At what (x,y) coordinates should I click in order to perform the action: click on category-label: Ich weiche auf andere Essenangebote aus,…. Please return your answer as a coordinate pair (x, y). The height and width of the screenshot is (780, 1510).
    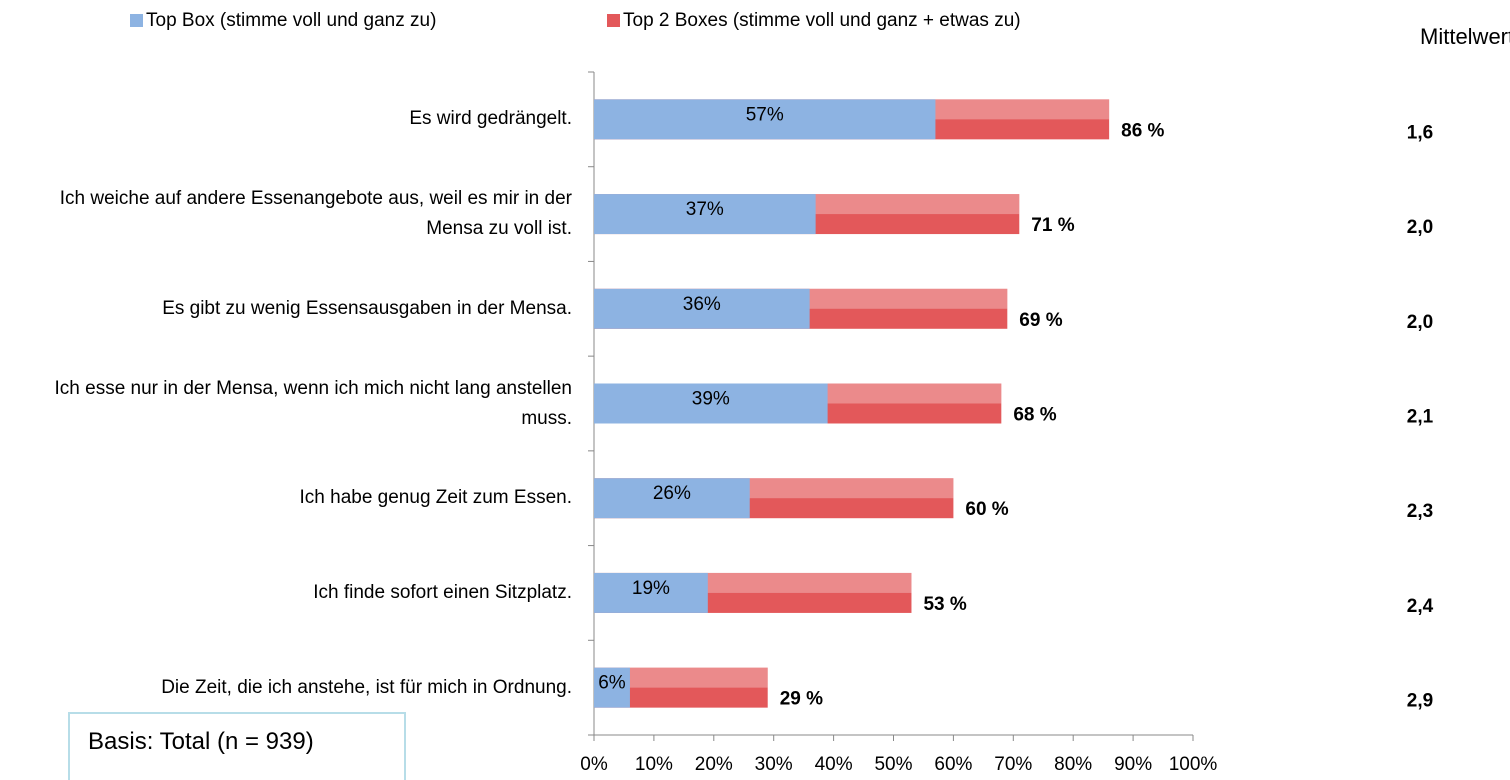
    Looking at the image, I should click on (315, 214).